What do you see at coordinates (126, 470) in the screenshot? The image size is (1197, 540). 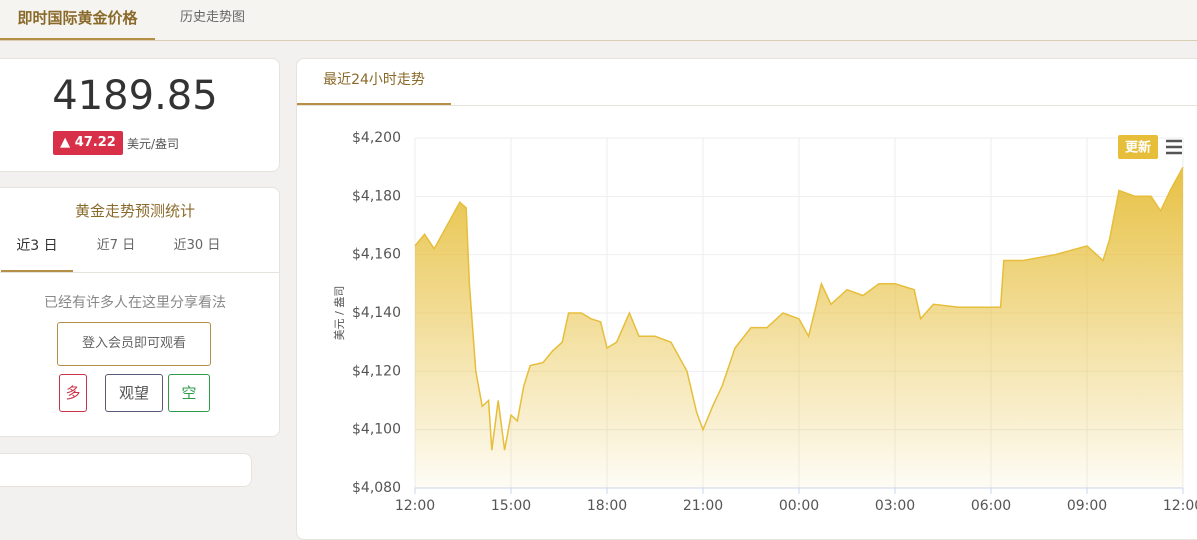 I see `empty-card` at bounding box center [126, 470].